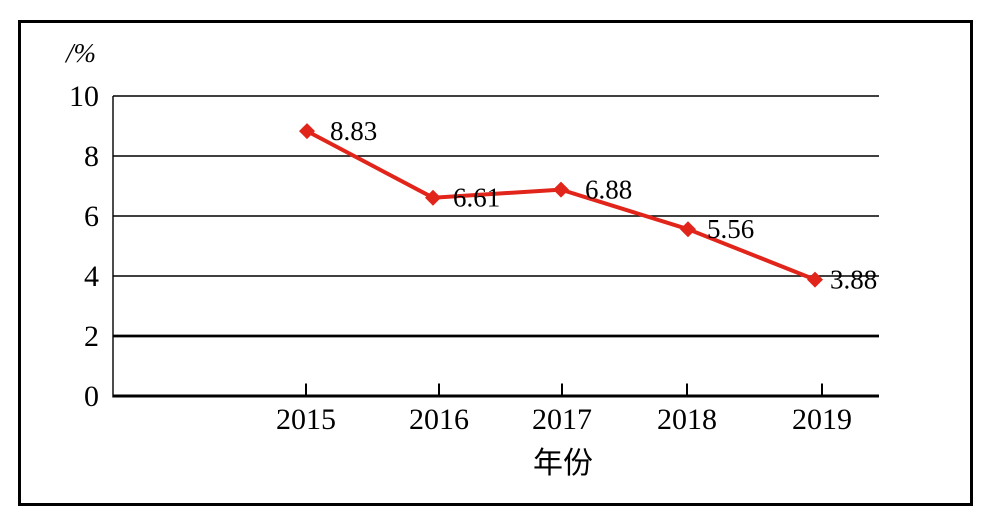 The height and width of the screenshot is (515, 985). Describe the element at coordinates (563, 463) in the screenshot. I see `x-axis-title: 年份` at that location.